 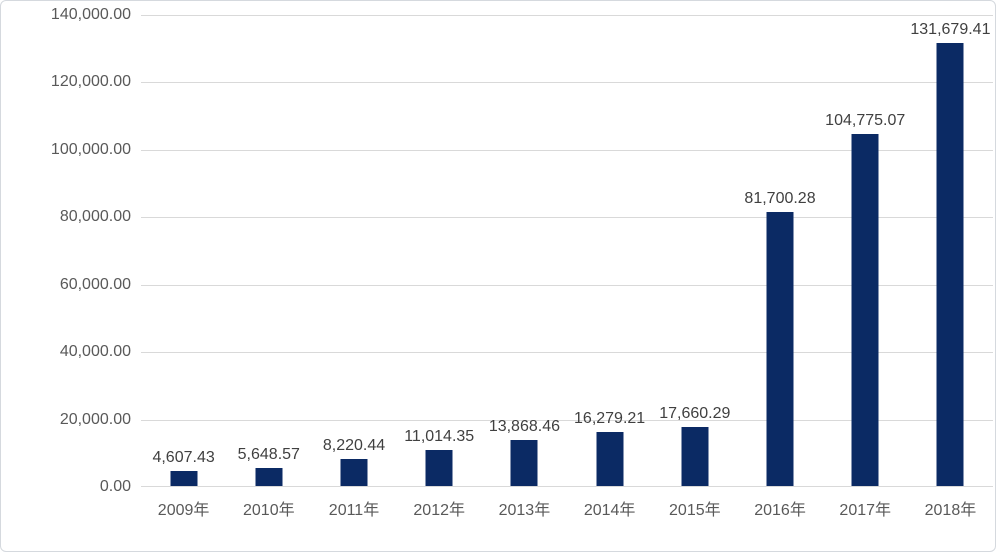 I want to click on bar-2013年, so click(x=524, y=463).